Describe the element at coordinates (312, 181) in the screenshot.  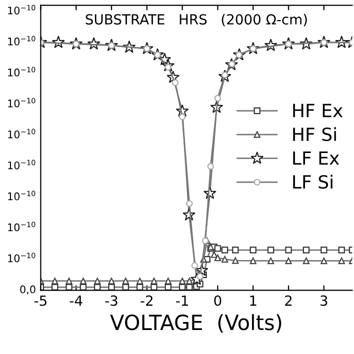
I see `legend-label: LF Si` at that location.